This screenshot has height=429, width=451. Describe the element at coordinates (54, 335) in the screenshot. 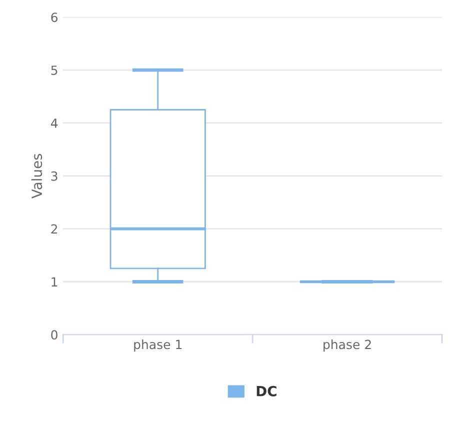

I see `y-tick-label: 0` at that location.